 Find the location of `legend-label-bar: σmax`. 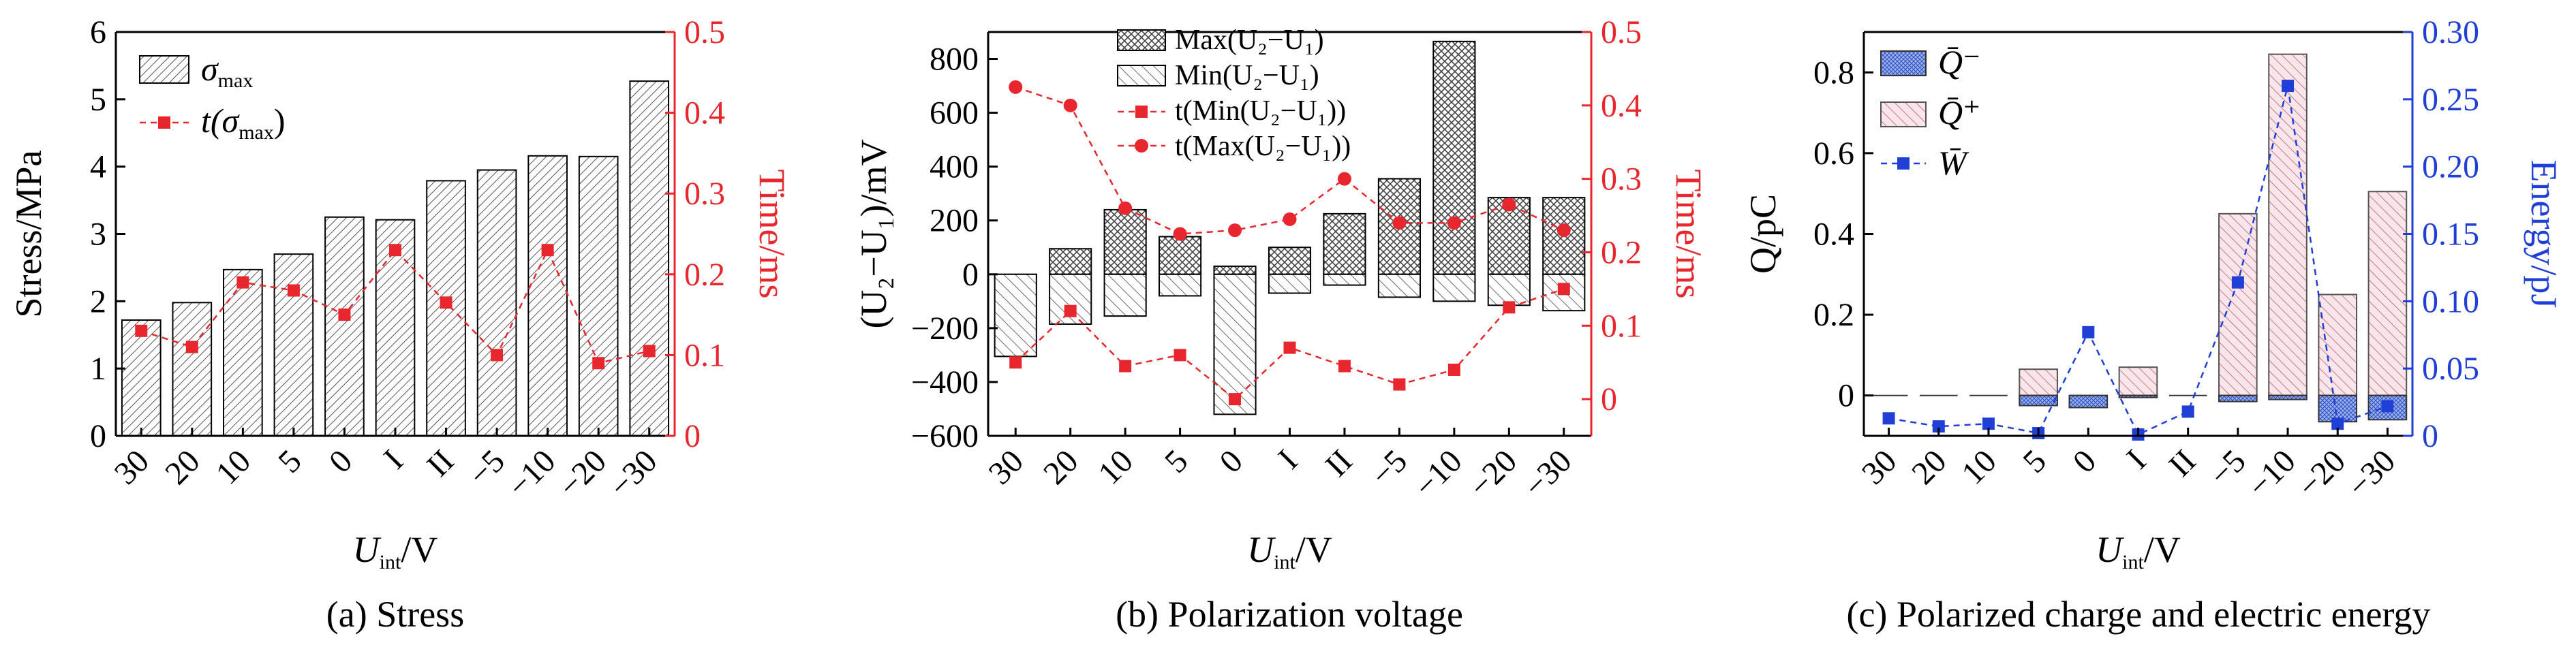

legend-label-bar: σmax is located at coordinates (227, 71).